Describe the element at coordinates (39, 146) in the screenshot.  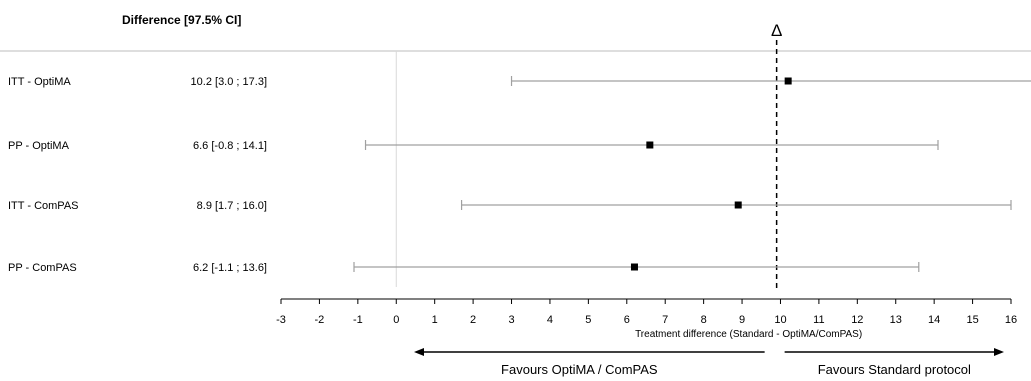
I see `row-label: PP - OptiMA` at that location.